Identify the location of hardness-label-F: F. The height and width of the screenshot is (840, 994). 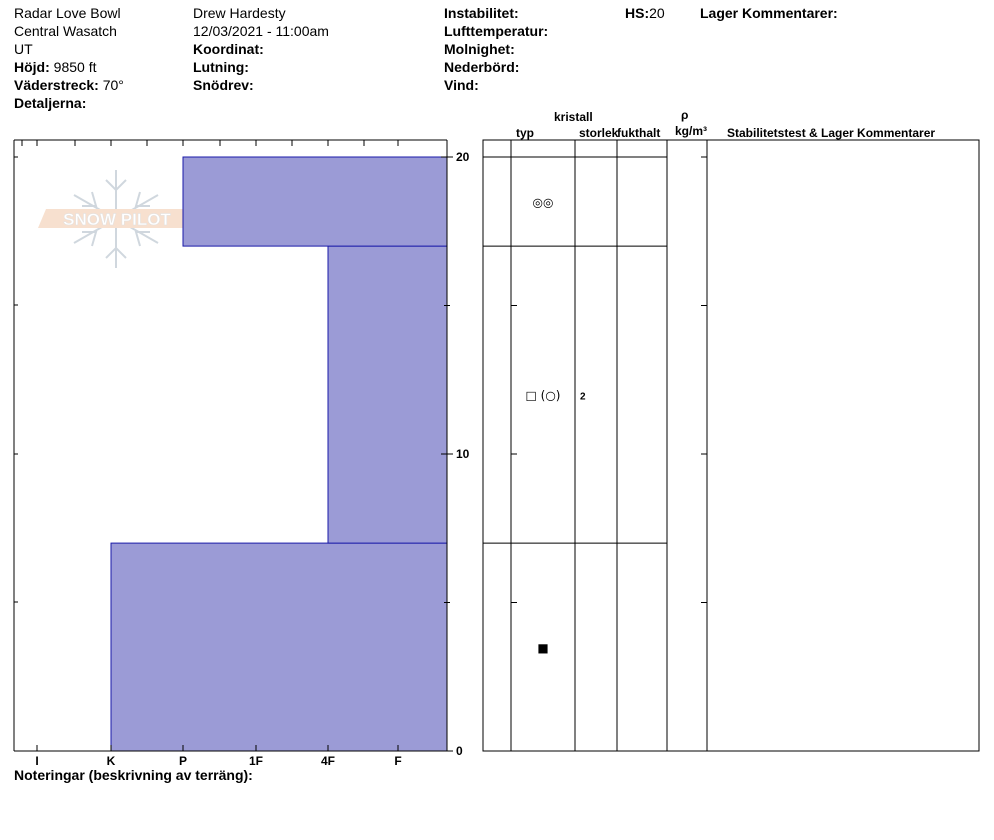
(397, 761).